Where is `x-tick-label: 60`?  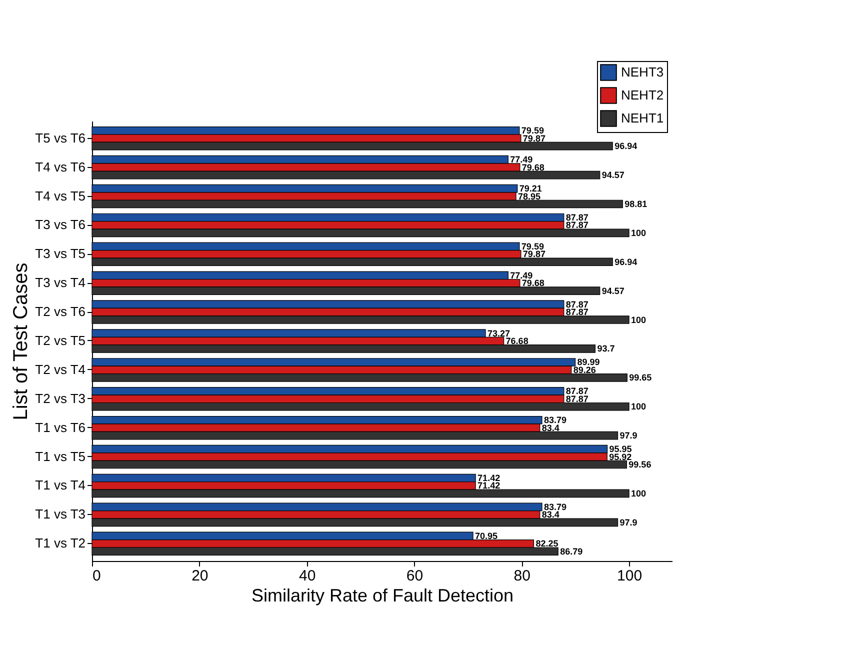 x-tick-label: 60 is located at coordinates (415, 576).